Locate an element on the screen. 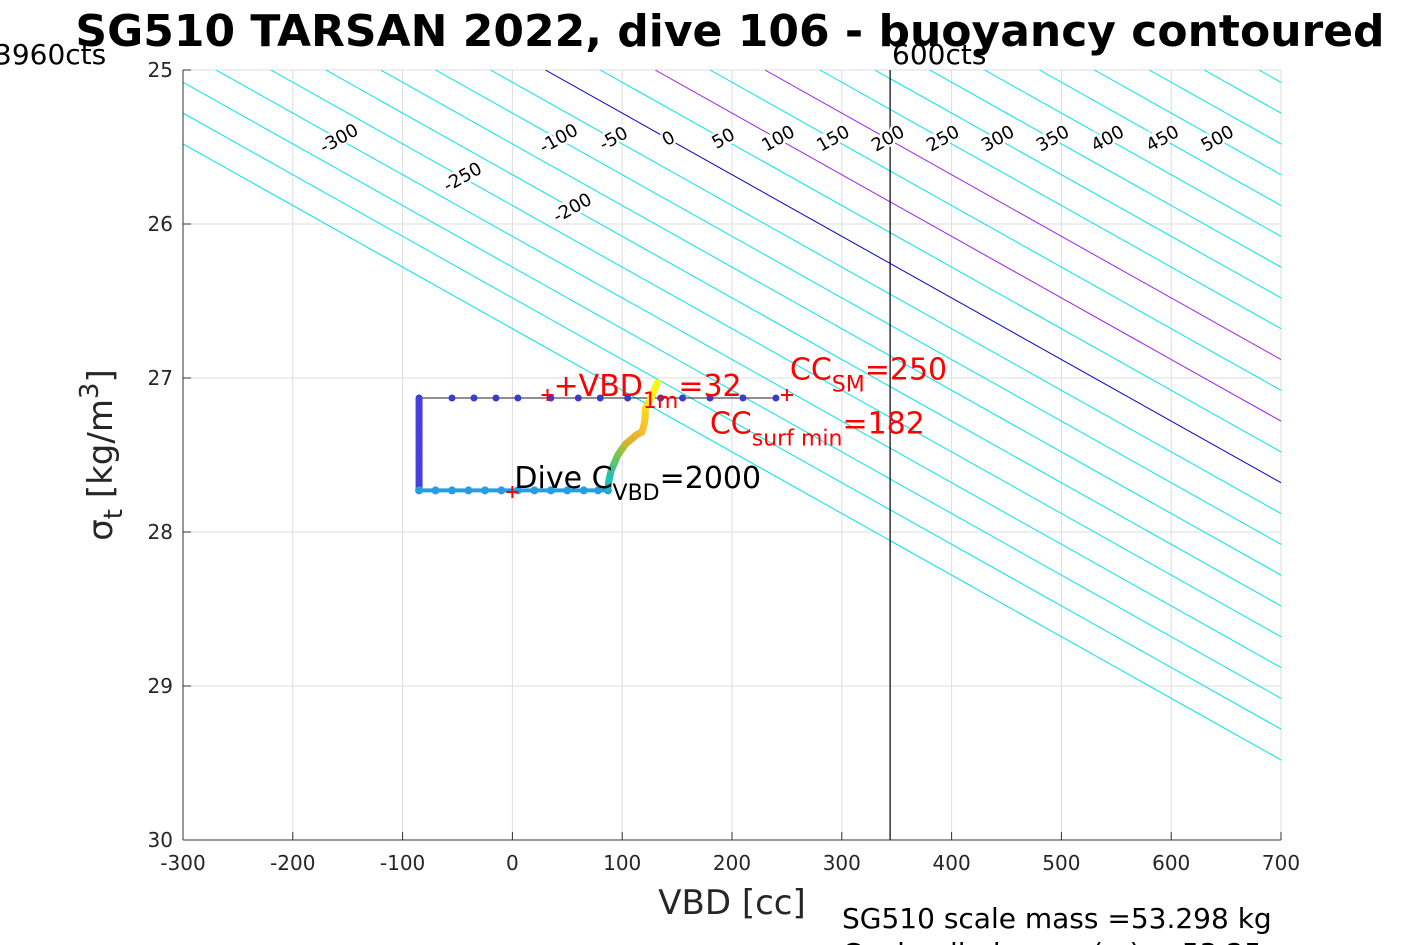 This screenshot has height=945, width=1417. climb-segment is located at coordinates (655, 386).